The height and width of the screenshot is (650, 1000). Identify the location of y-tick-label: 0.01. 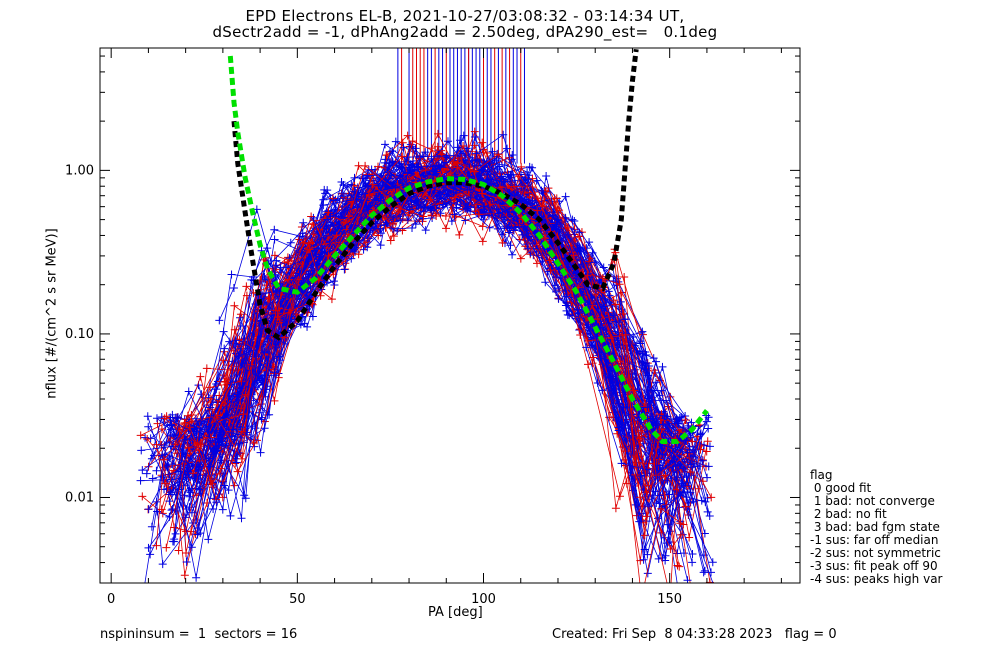
(79, 497).